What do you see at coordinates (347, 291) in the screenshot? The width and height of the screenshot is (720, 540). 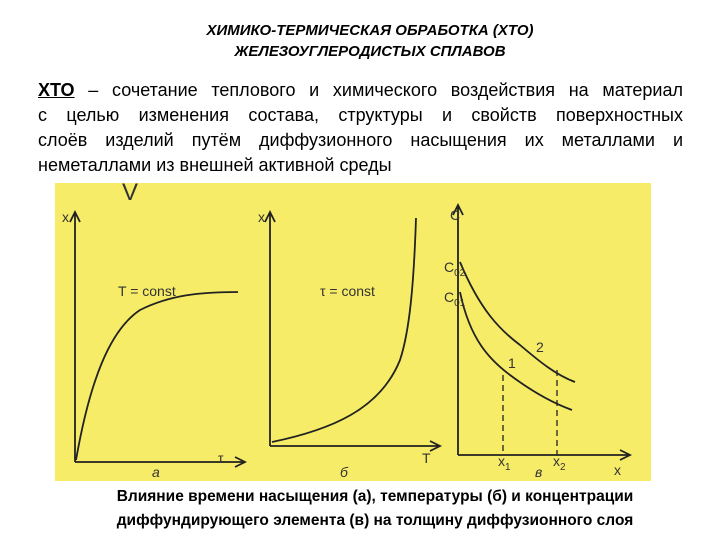 I see `condition: τ = const` at bounding box center [347, 291].